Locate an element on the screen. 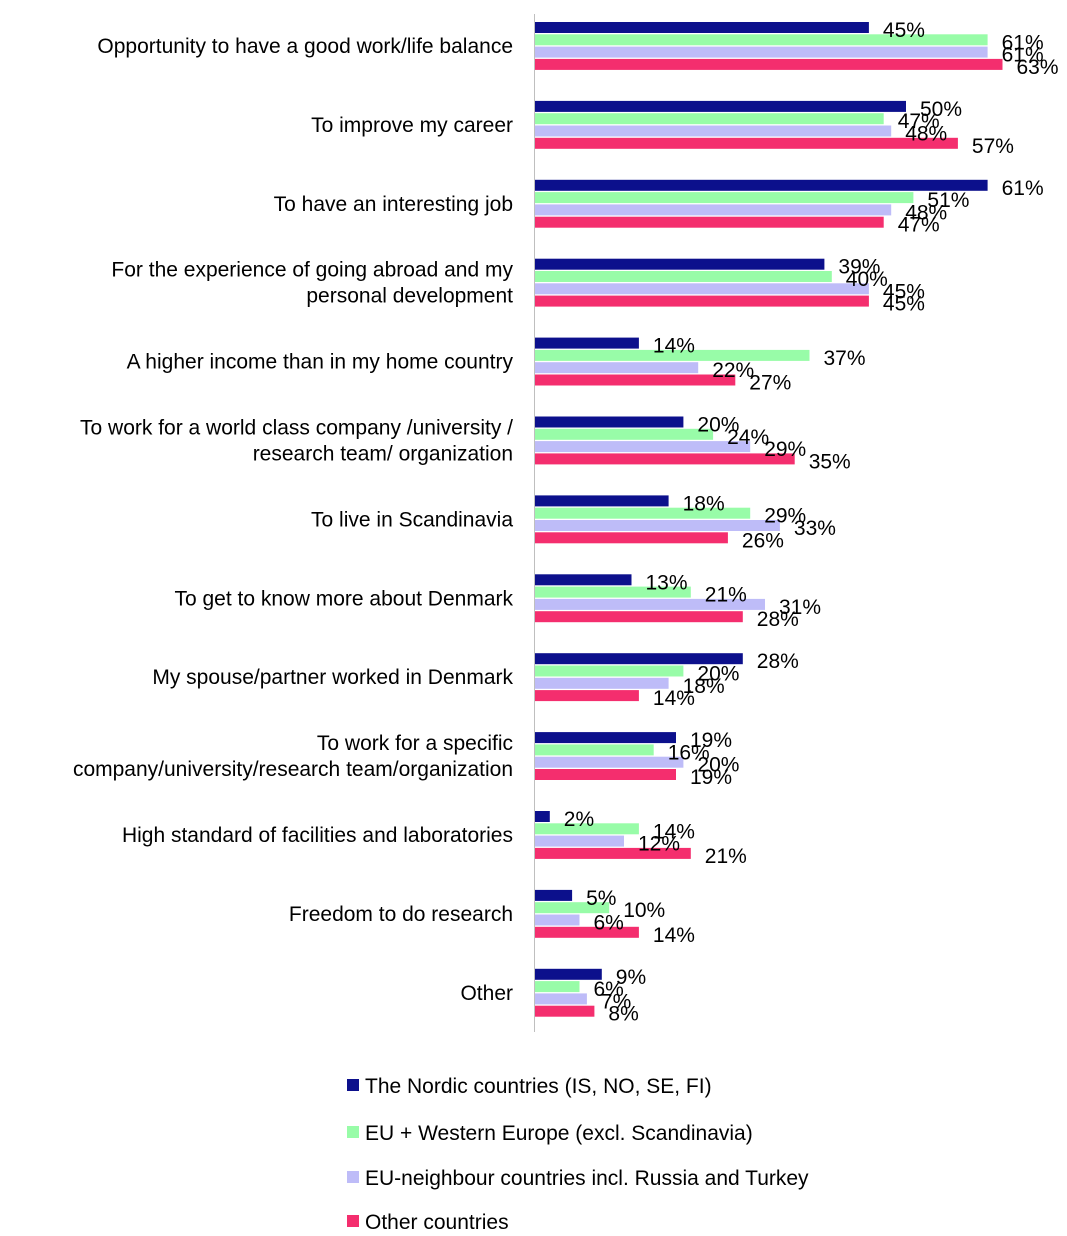 This screenshot has height=1236, width=1067. data-label: 35% is located at coordinates (830, 461).